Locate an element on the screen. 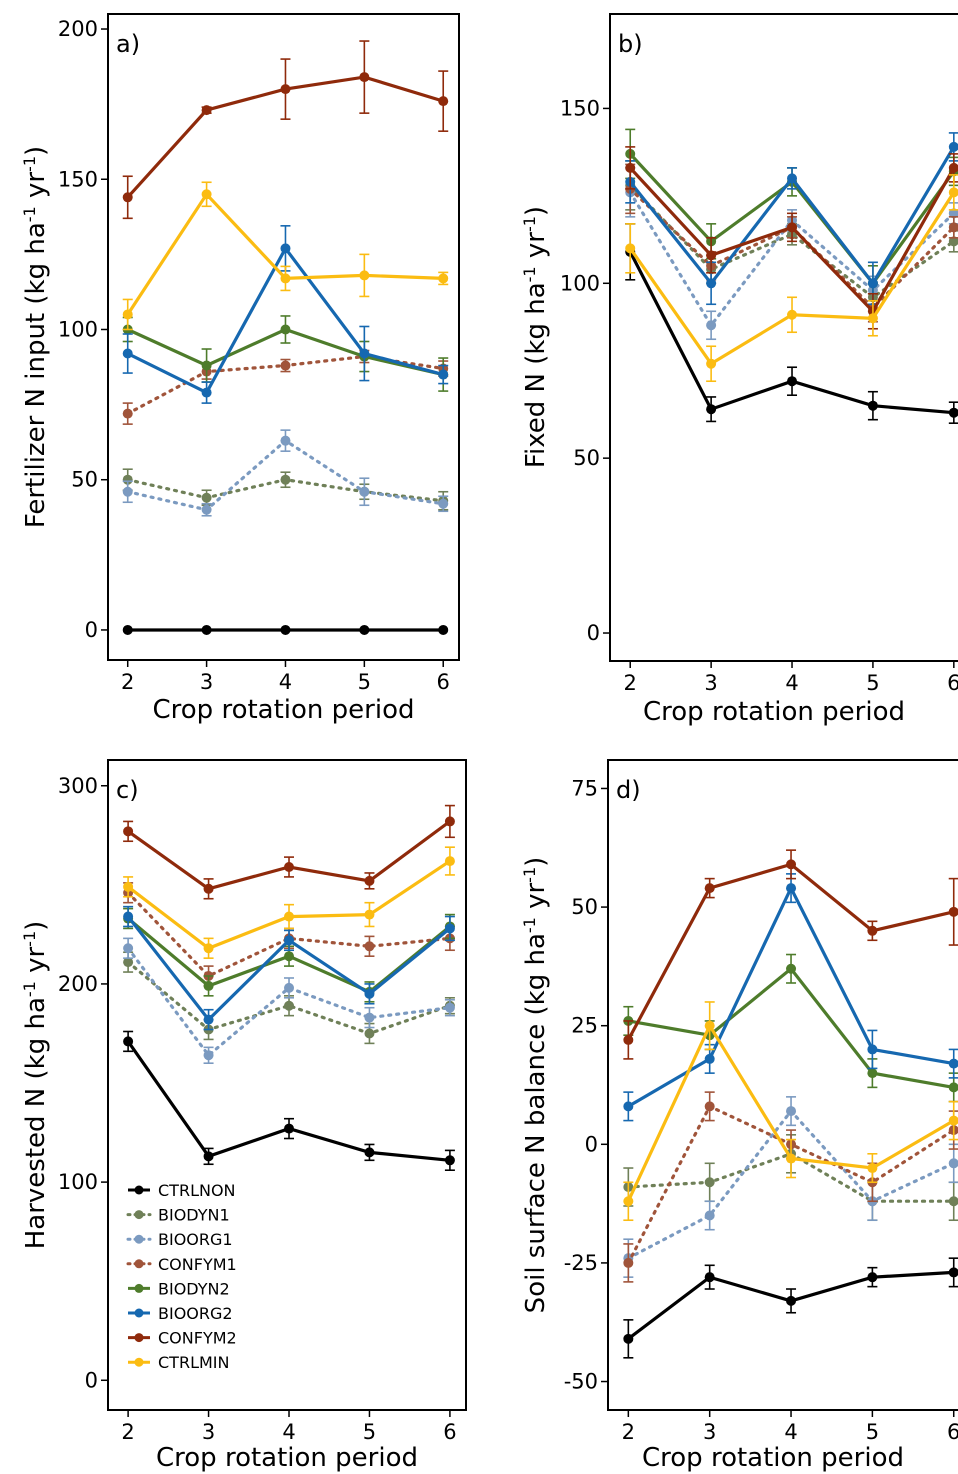 This screenshot has height=1474, width=958. panel-c-series-ctrlnon is located at coordinates (289, 1101).